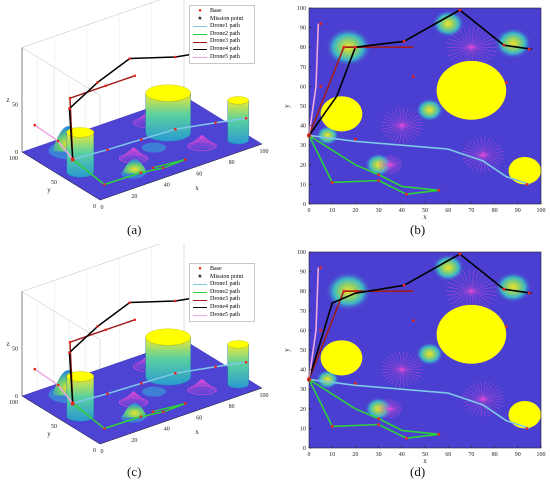  What do you see at coordinates (134, 471) in the screenshot?
I see `panel-label-c: (c)` at bounding box center [134, 471].